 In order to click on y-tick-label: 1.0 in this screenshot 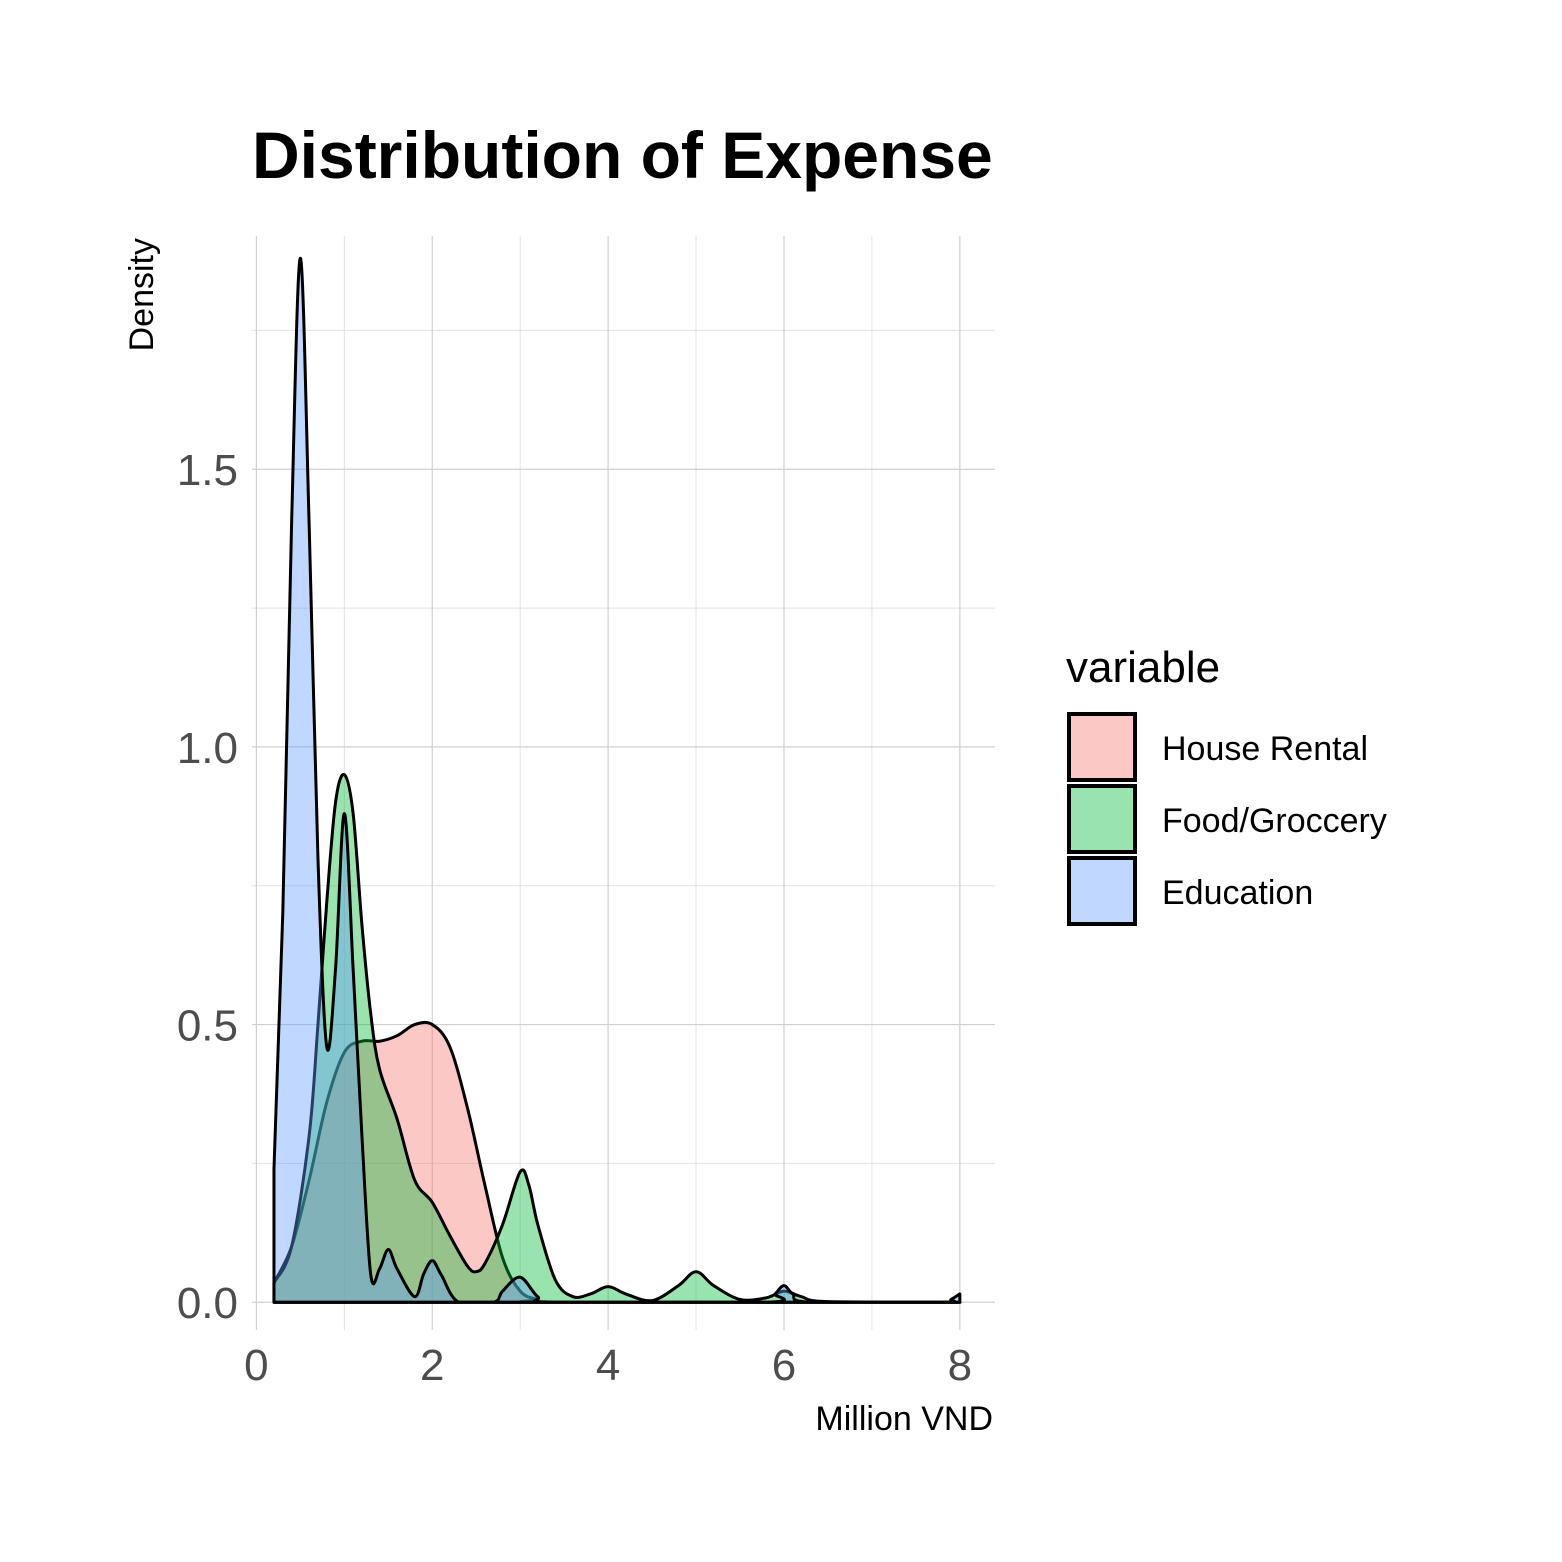, I will do `click(207, 748)`.